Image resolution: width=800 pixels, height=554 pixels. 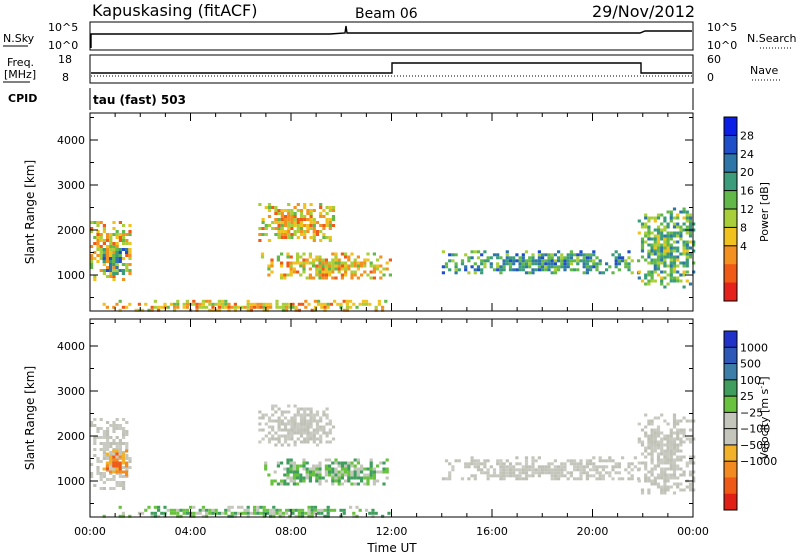 I want to click on station-title: Kapuskasing (fitACF), so click(x=174, y=10).